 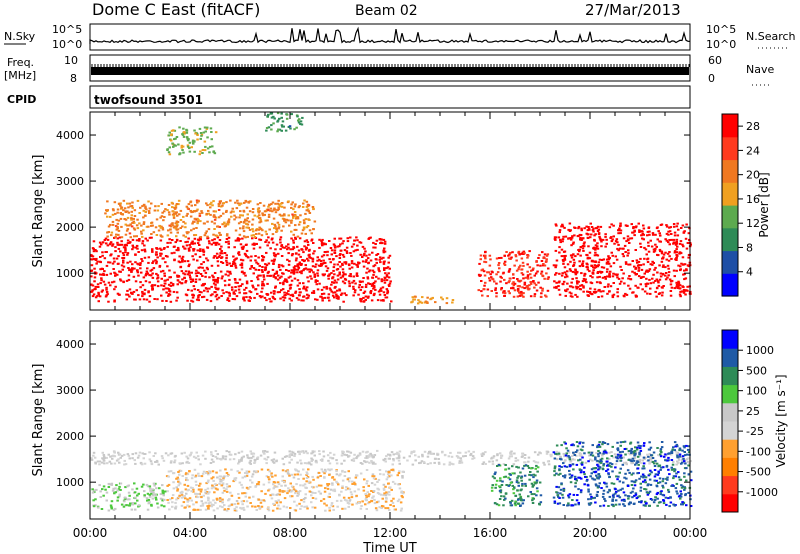 I want to click on power-colorbar-frame, so click(x=730, y=205).